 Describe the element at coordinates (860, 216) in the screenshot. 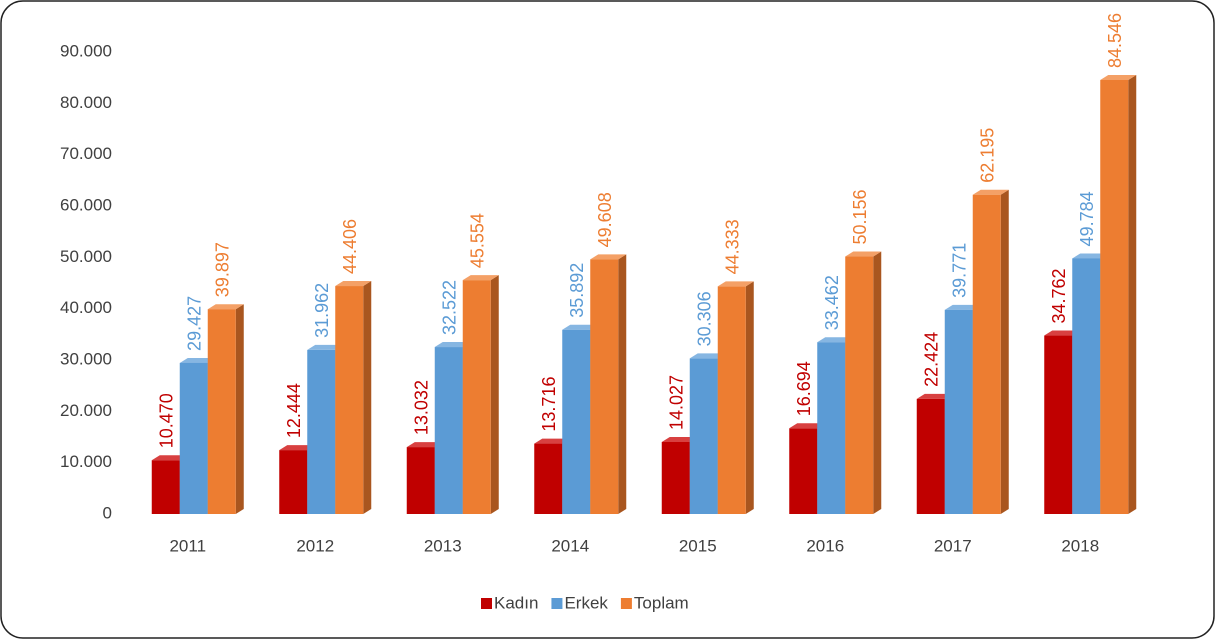

I see `value-label: 50.156` at that location.